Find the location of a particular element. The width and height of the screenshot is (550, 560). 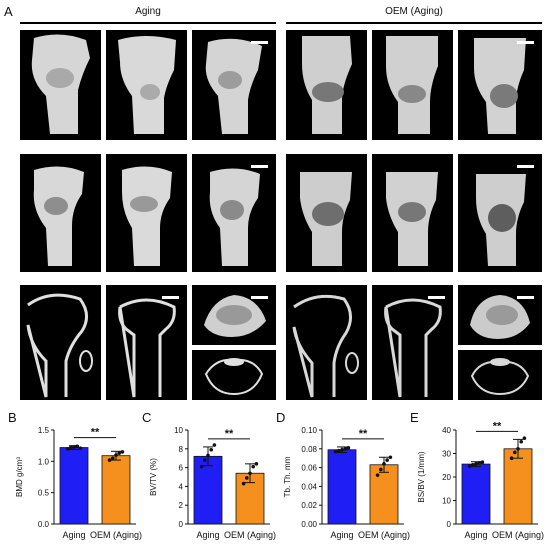

y-tick-label: 0.04 is located at coordinates (309, 486).